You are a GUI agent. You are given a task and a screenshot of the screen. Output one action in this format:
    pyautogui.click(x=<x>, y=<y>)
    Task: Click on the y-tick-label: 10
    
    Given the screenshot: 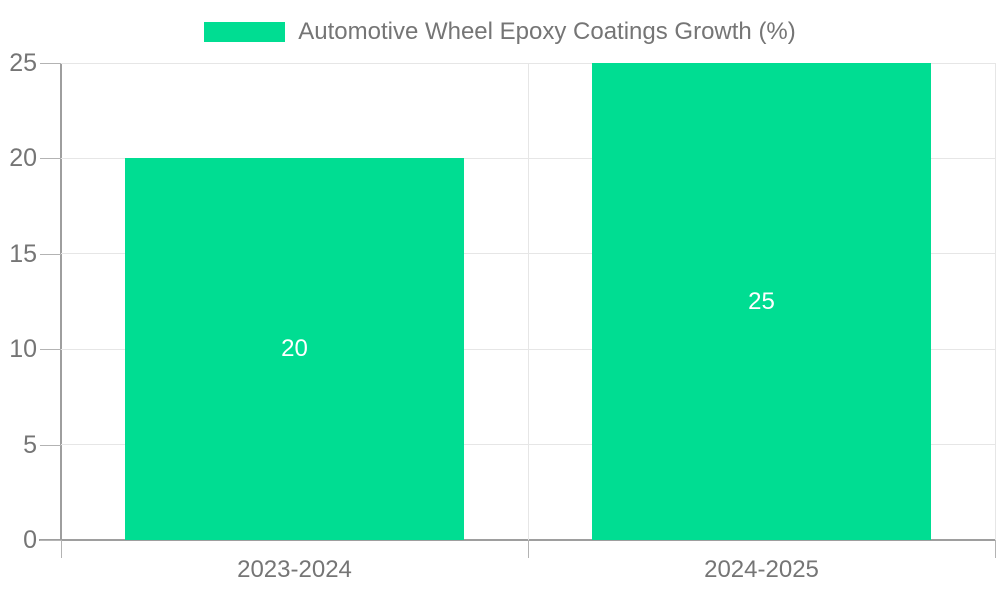 What is the action you would take?
    pyautogui.click(x=23, y=349)
    